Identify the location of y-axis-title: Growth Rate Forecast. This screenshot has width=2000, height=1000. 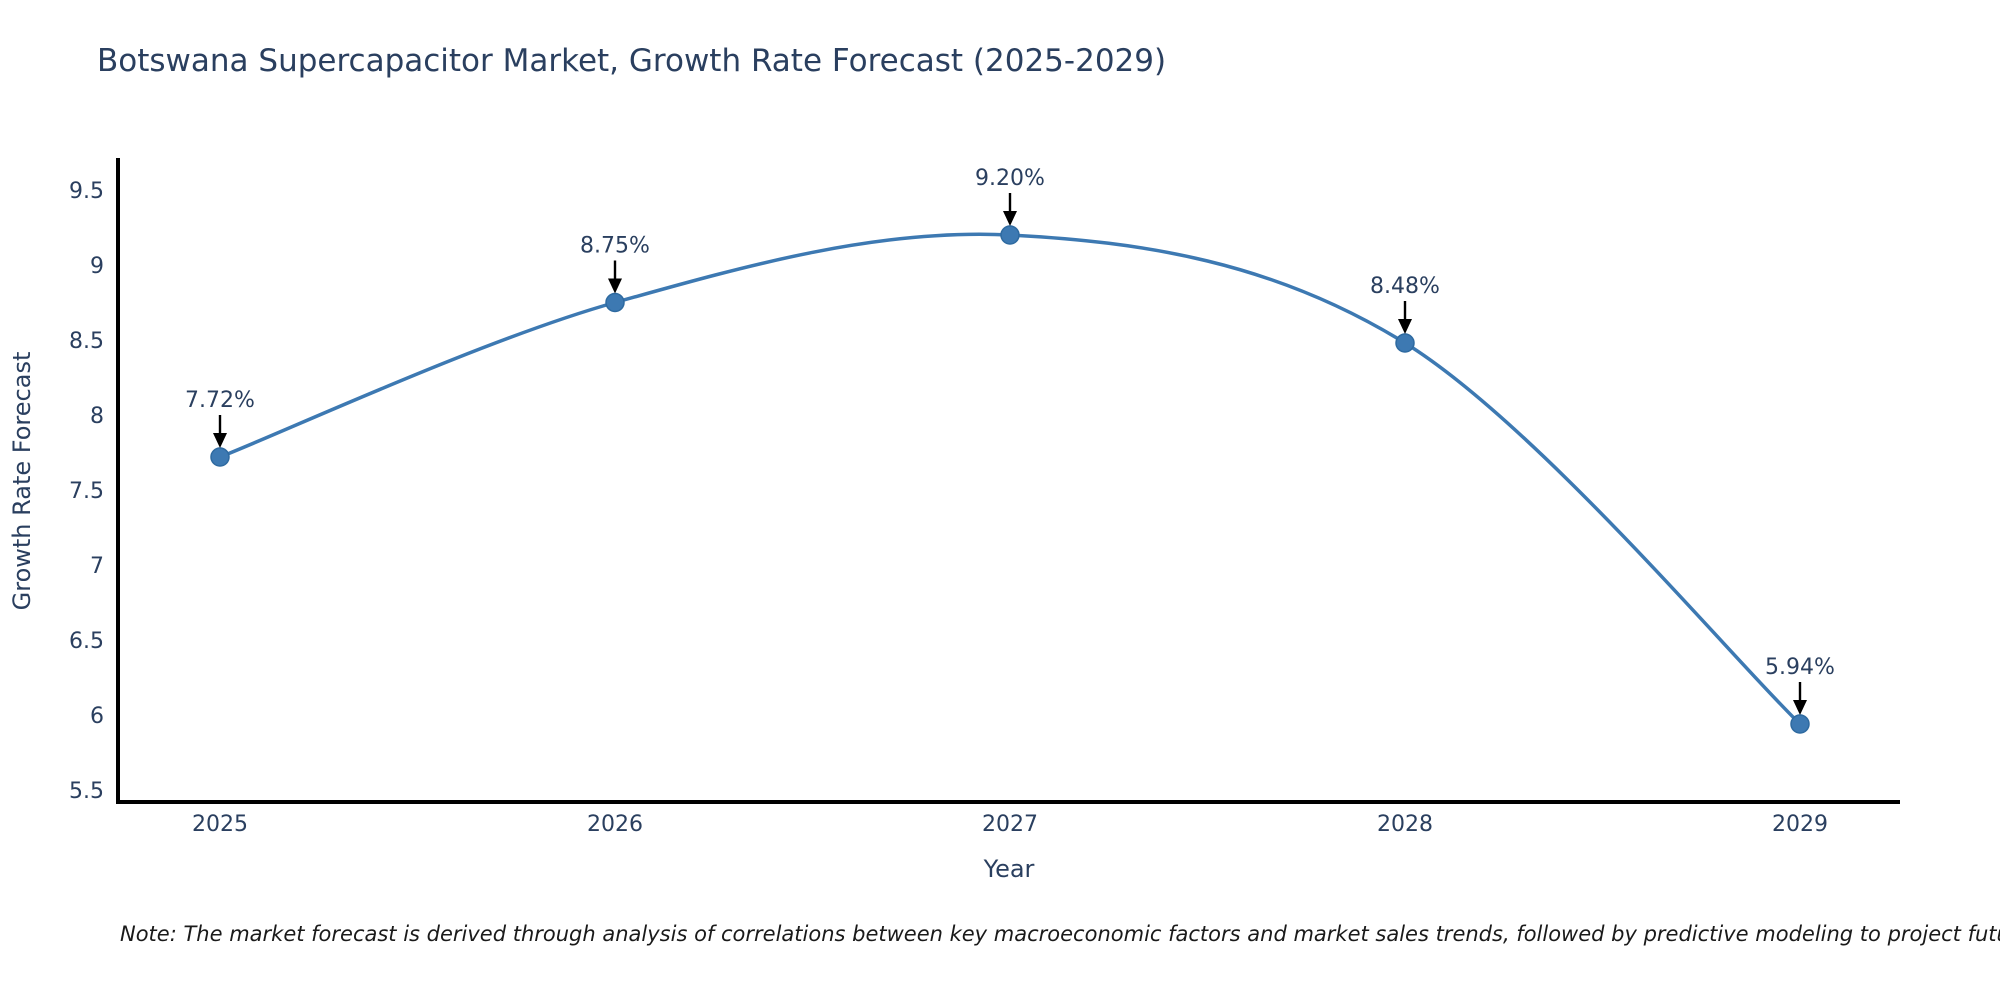
(22, 481).